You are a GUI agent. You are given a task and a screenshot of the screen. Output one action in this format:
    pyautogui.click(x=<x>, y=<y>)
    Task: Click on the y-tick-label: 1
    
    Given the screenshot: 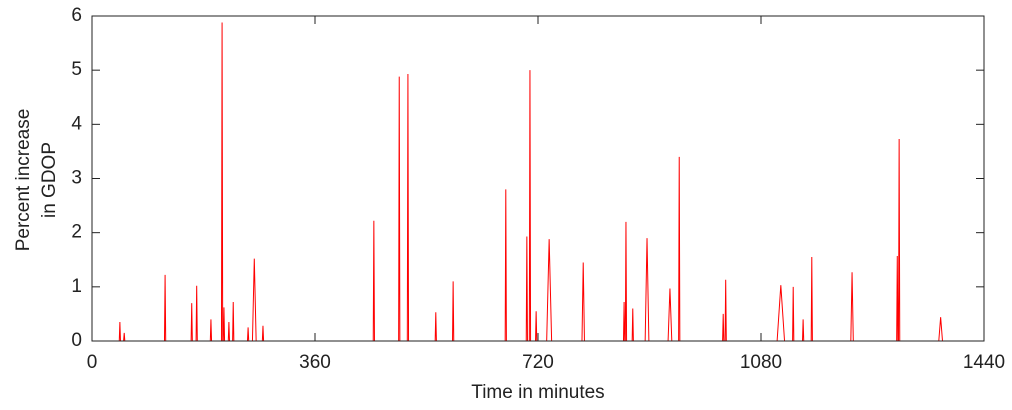 What is the action you would take?
    pyautogui.click(x=76, y=286)
    